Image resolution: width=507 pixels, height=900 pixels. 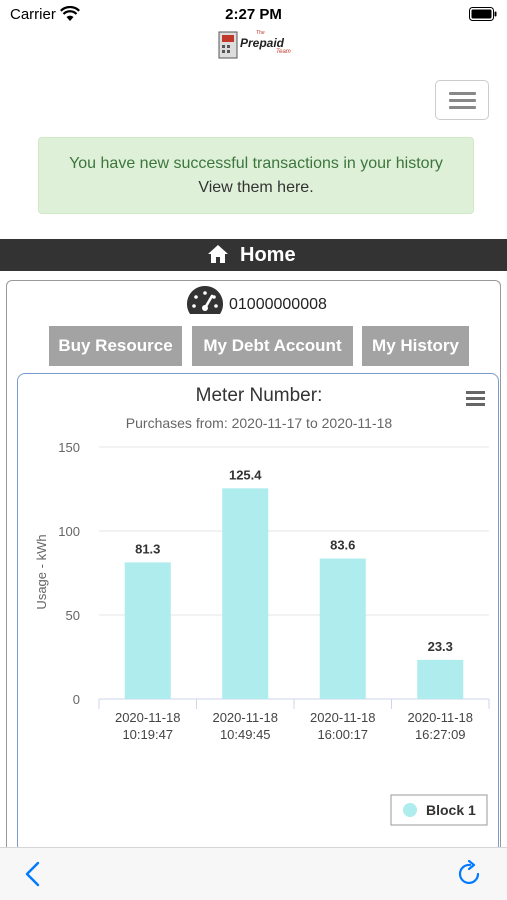 What do you see at coordinates (69, 531) in the screenshot?
I see `y-tick-label: 100` at bounding box center [69, 531].